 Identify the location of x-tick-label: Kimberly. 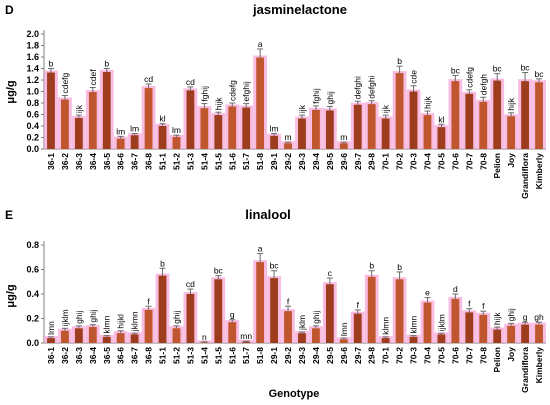
(539, 171).